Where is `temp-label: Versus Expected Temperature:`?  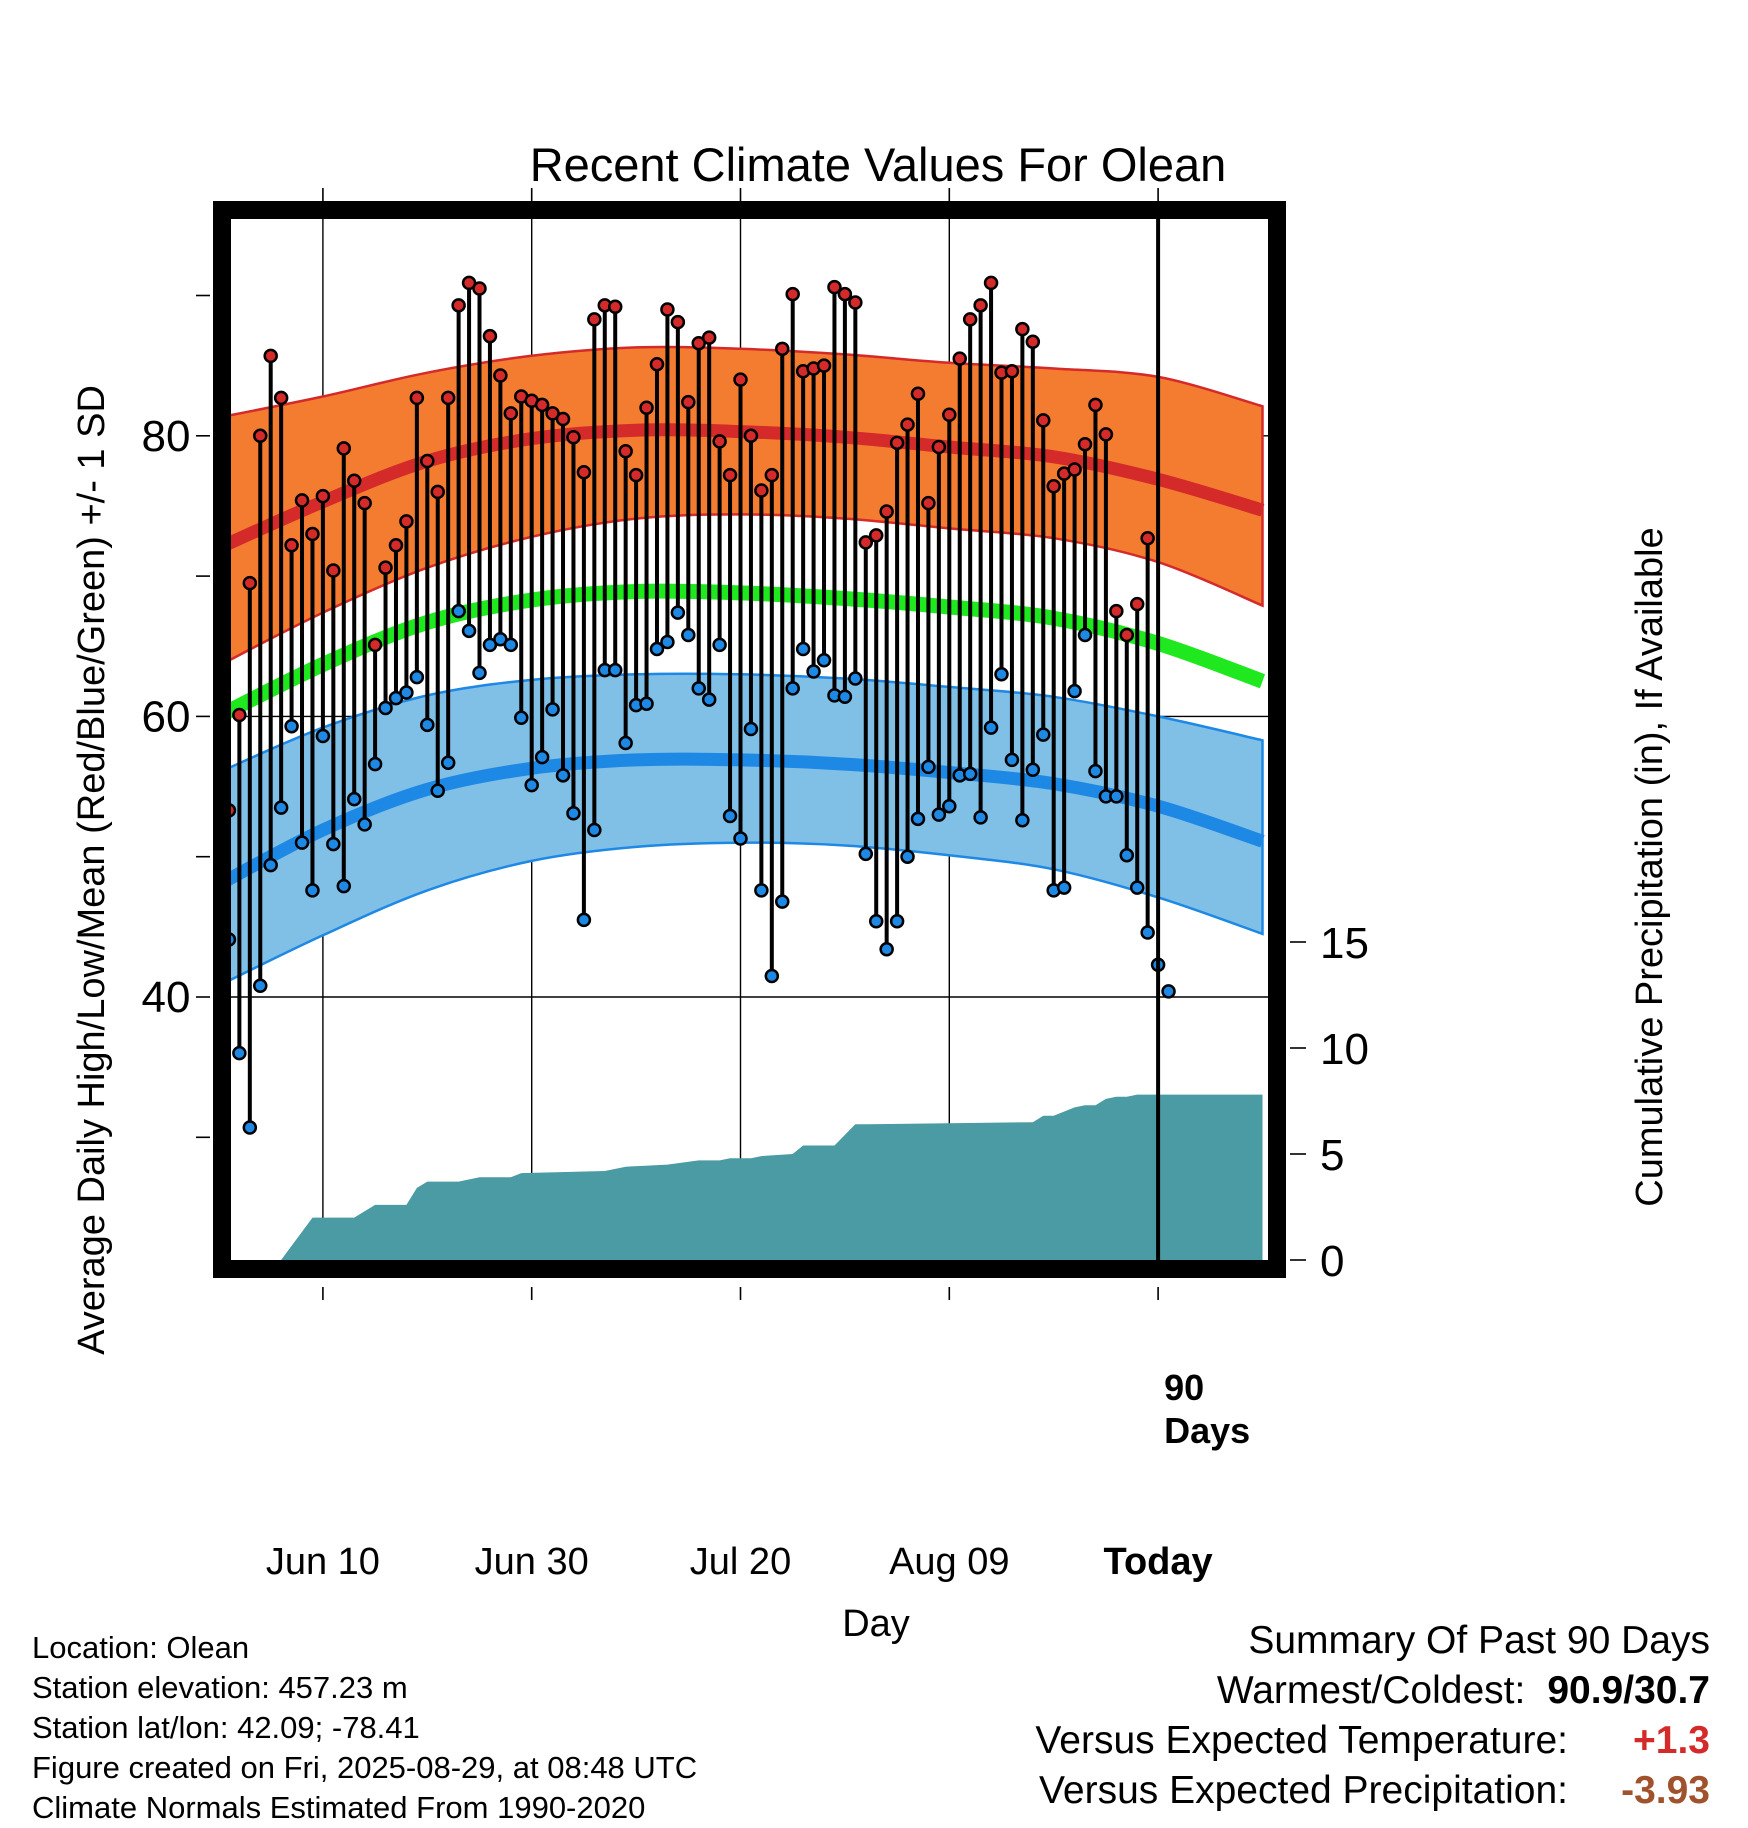
temp-label: Versus Expected Temperature: is located at coordinates (1301, 1740).